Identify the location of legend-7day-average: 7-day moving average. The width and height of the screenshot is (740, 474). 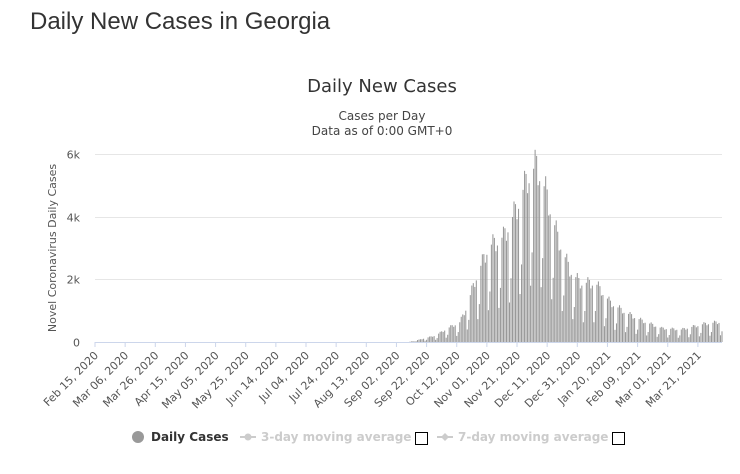
(522, 437).